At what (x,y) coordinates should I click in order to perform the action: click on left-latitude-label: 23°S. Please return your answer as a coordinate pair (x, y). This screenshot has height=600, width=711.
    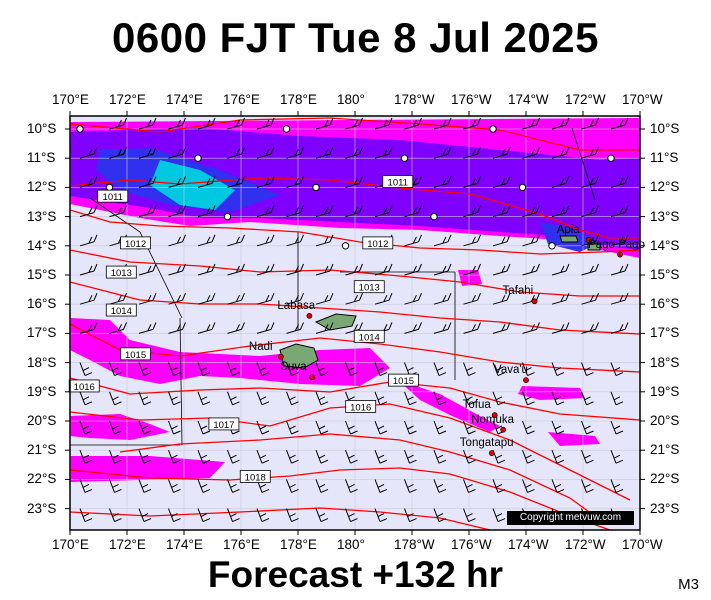
    Looking at the image, I should click on (42, 508).